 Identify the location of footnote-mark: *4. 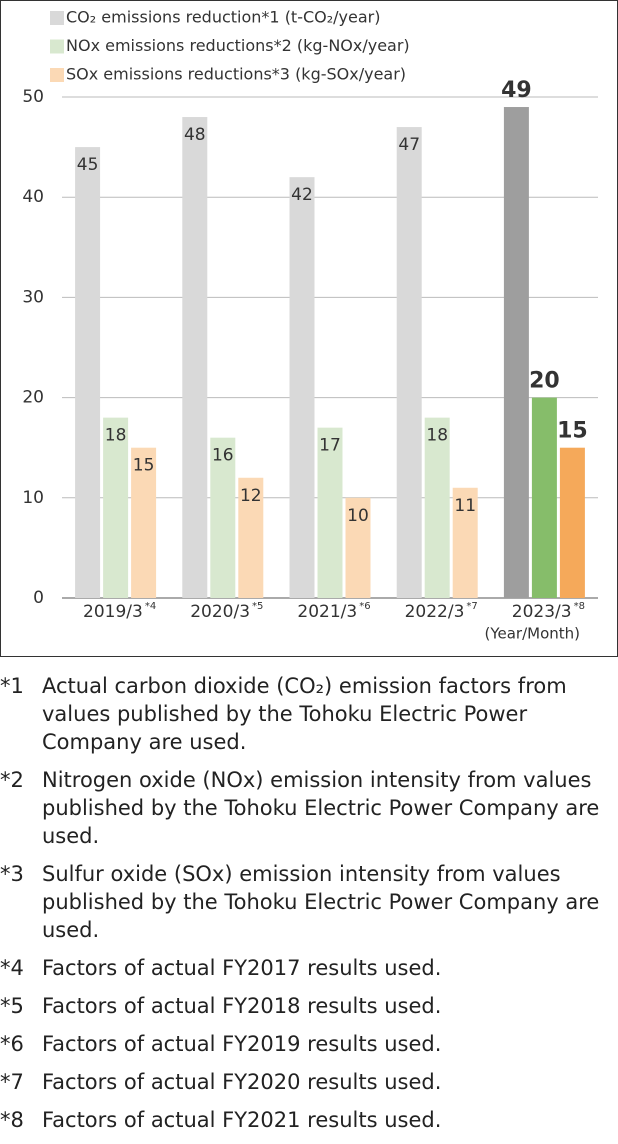
(12, 968).